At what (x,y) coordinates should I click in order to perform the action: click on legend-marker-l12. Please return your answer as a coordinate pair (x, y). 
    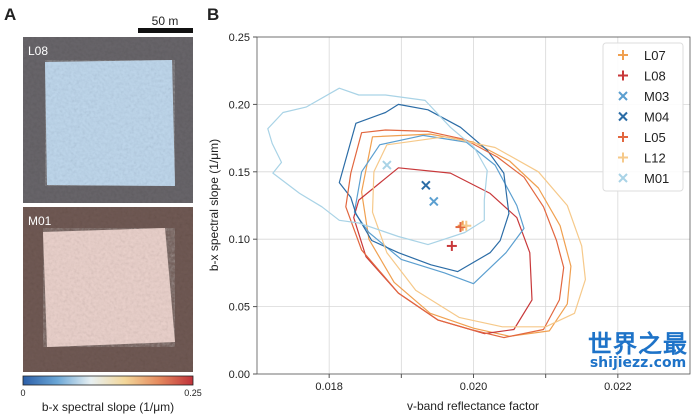
    Looking at the image, I should click on (623, 157).